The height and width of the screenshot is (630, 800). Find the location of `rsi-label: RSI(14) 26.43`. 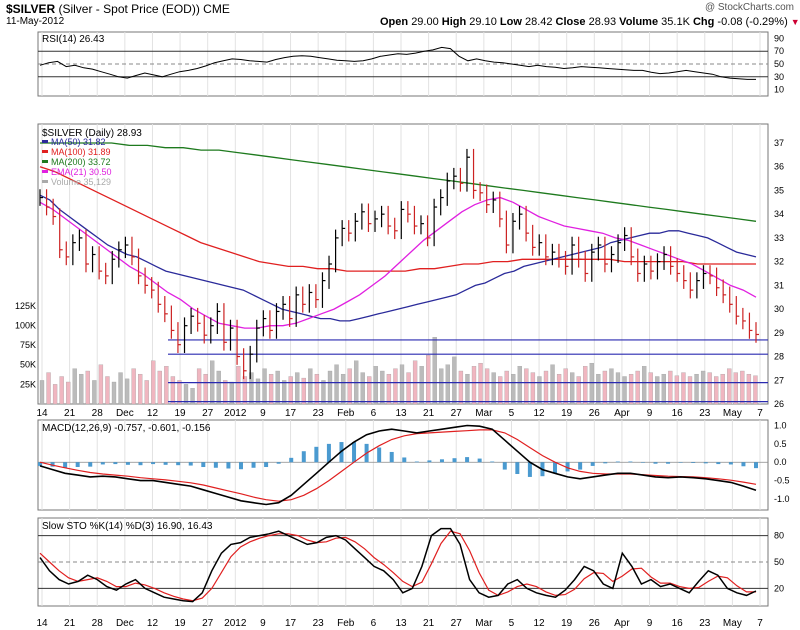

rsi-label: RSI(14) 26.43 is located at coordinates (73, 39).